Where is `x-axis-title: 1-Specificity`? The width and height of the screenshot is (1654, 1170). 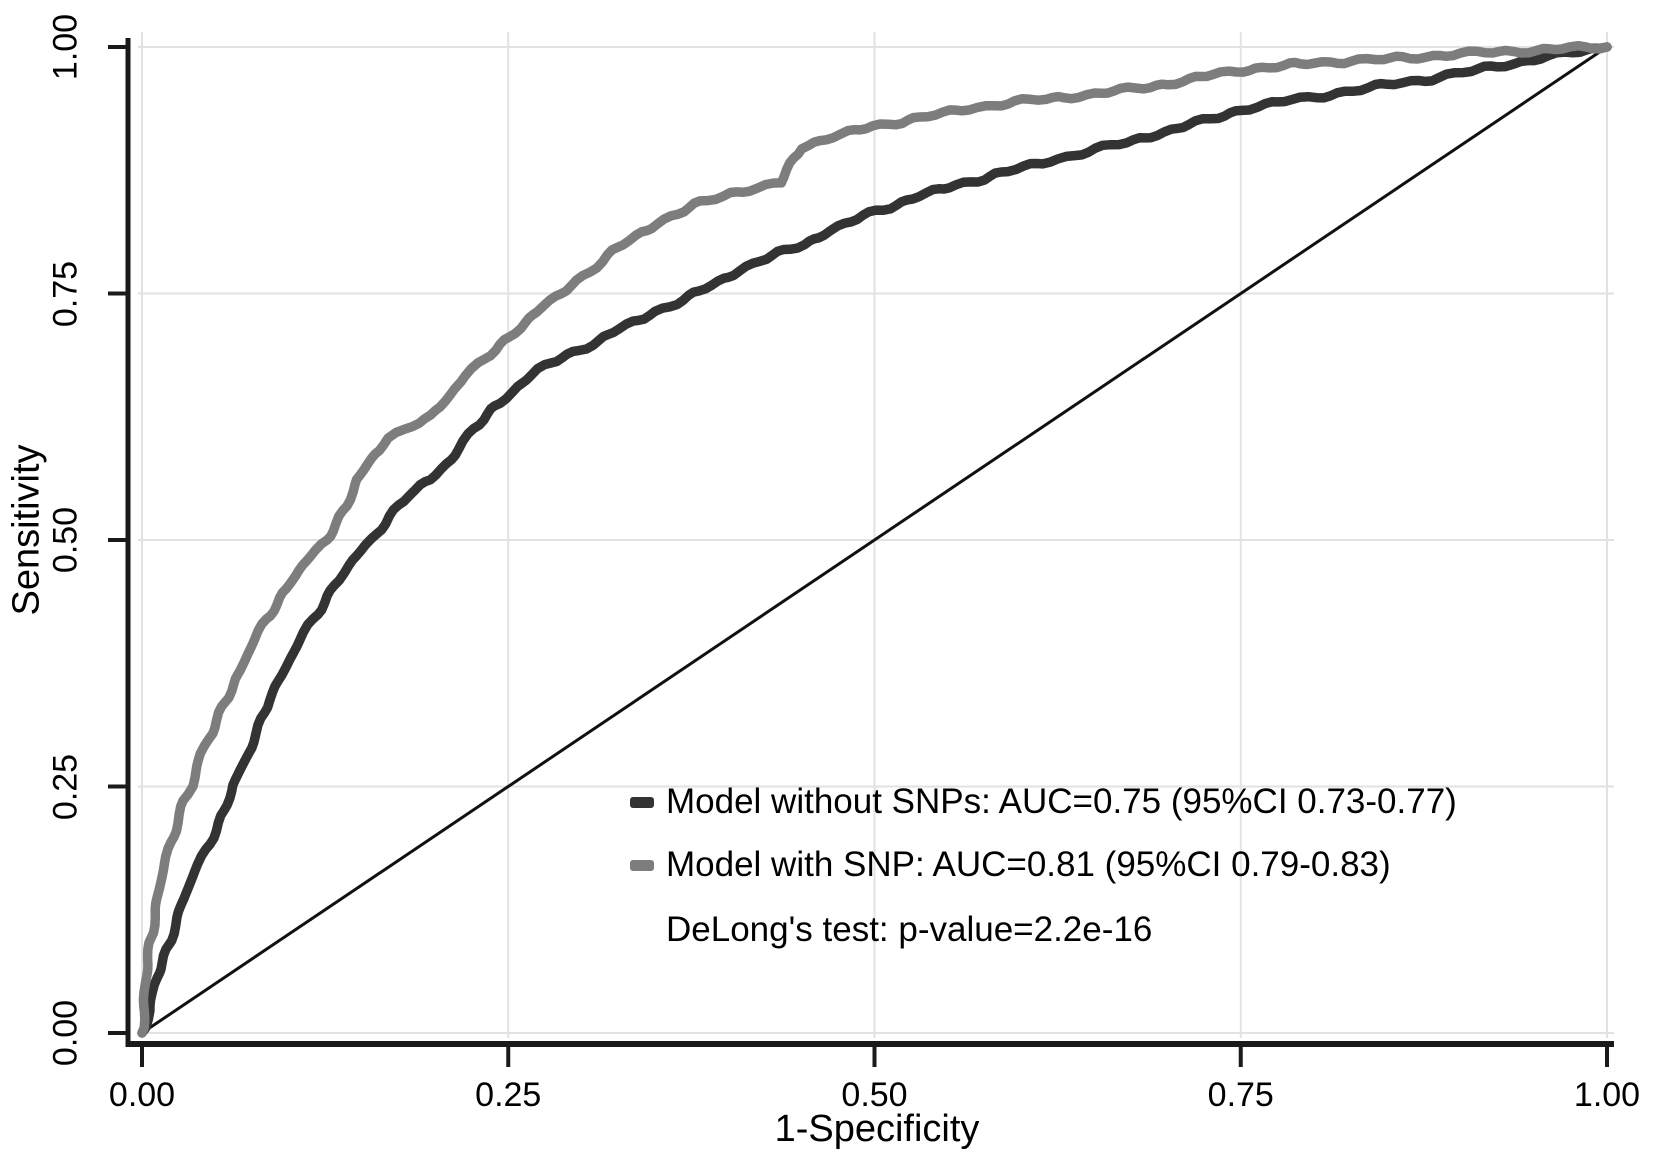
x-axis-title: 1-Specificity is located at coordinates (877, 1129).